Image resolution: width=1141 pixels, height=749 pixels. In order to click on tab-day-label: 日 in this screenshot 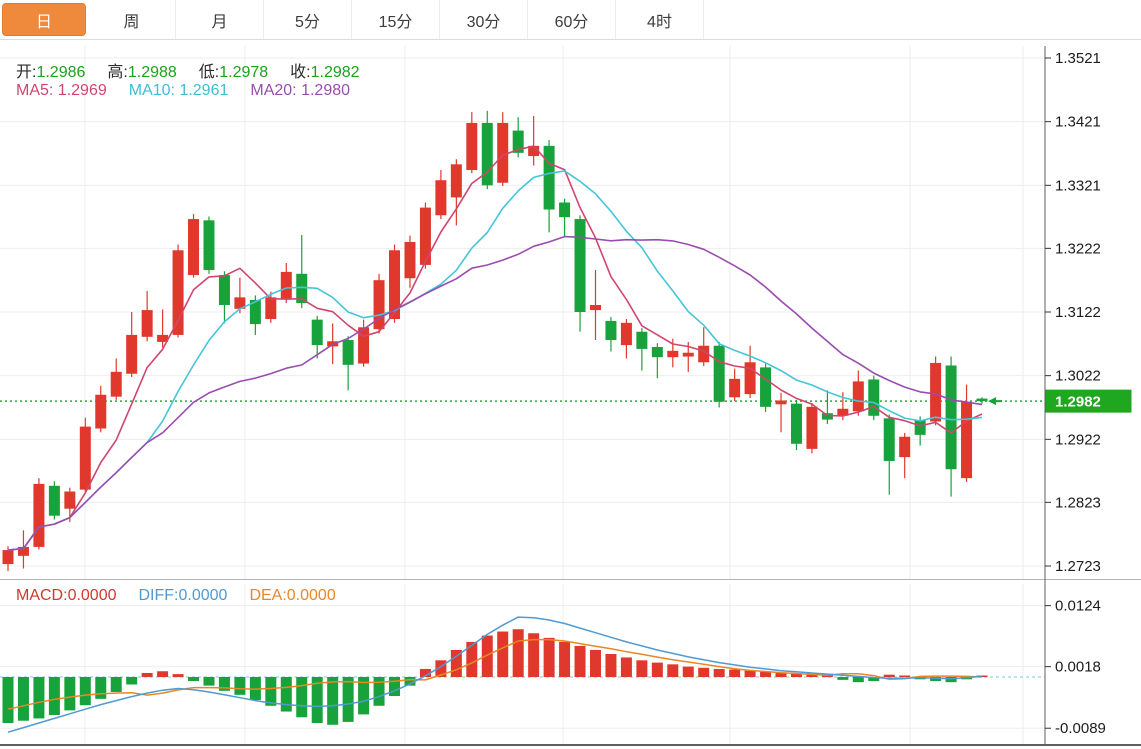, I will do `click(44, 19)`.